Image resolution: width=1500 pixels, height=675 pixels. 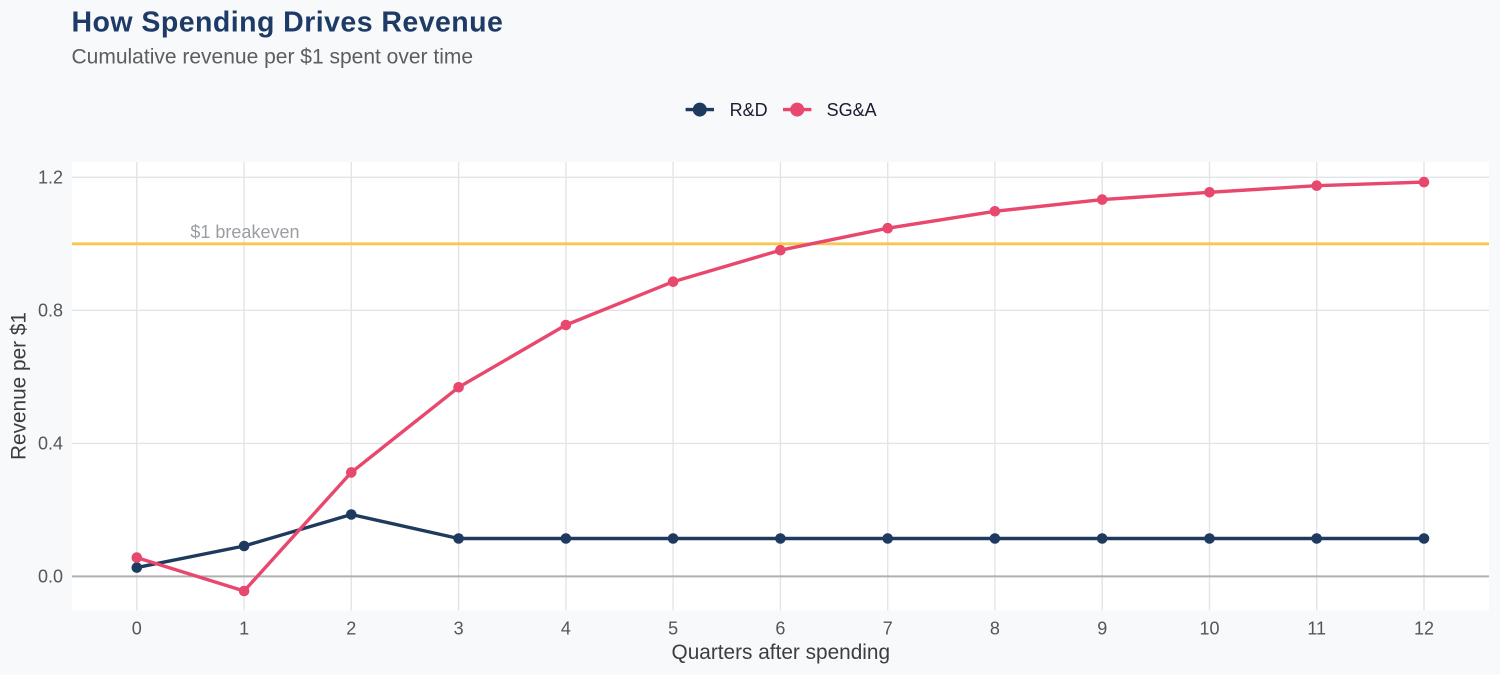 What do you see at coordinates (781, 652) in the screenshot?
I see `svg-text: Quarters after spending` at bounding box center [781, 652].